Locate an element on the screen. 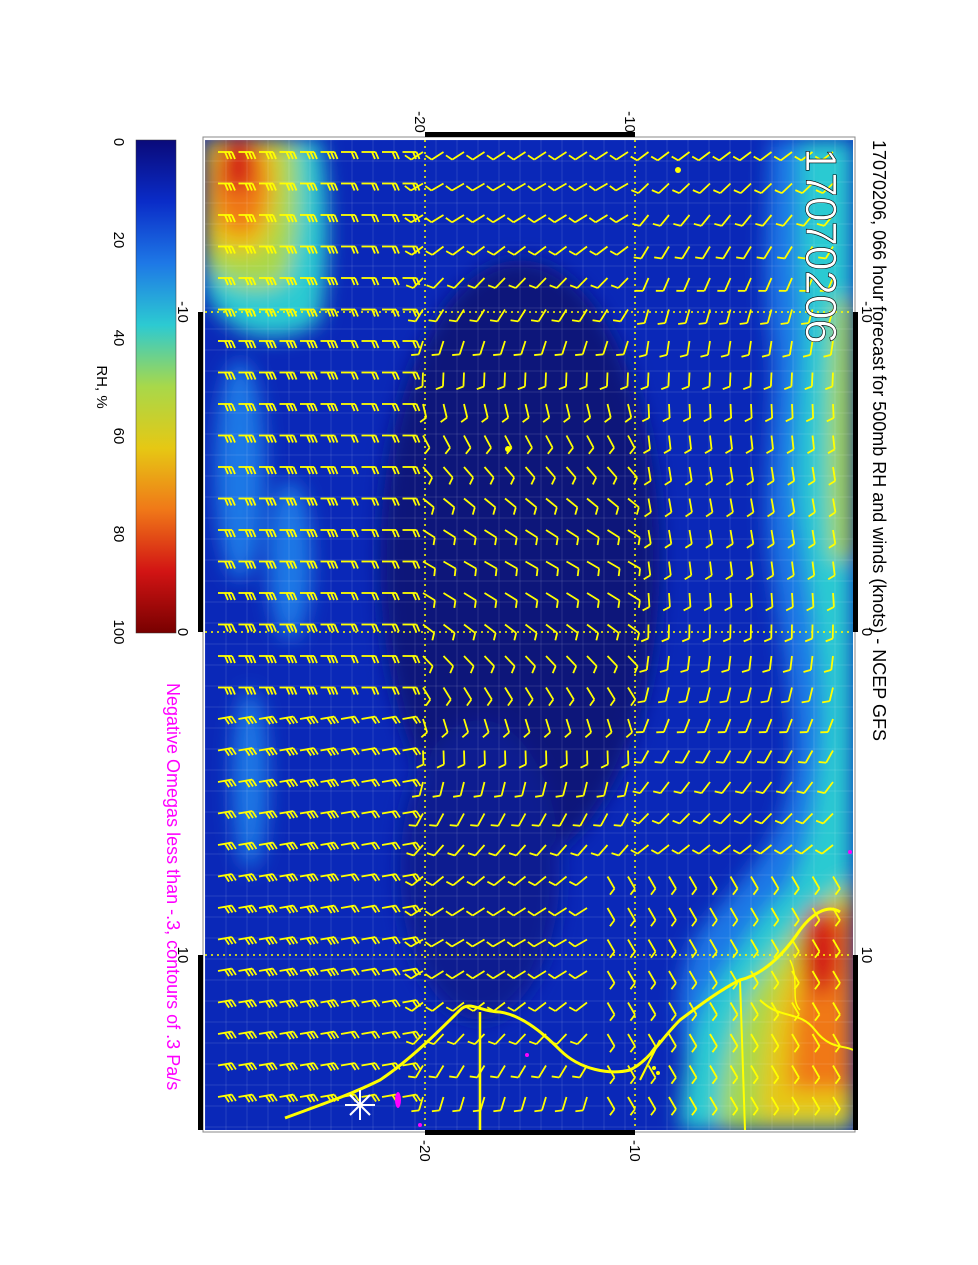 The image size is (978, 1265). bottom-tick-label: -10 is located at coordinates (634, 1151).